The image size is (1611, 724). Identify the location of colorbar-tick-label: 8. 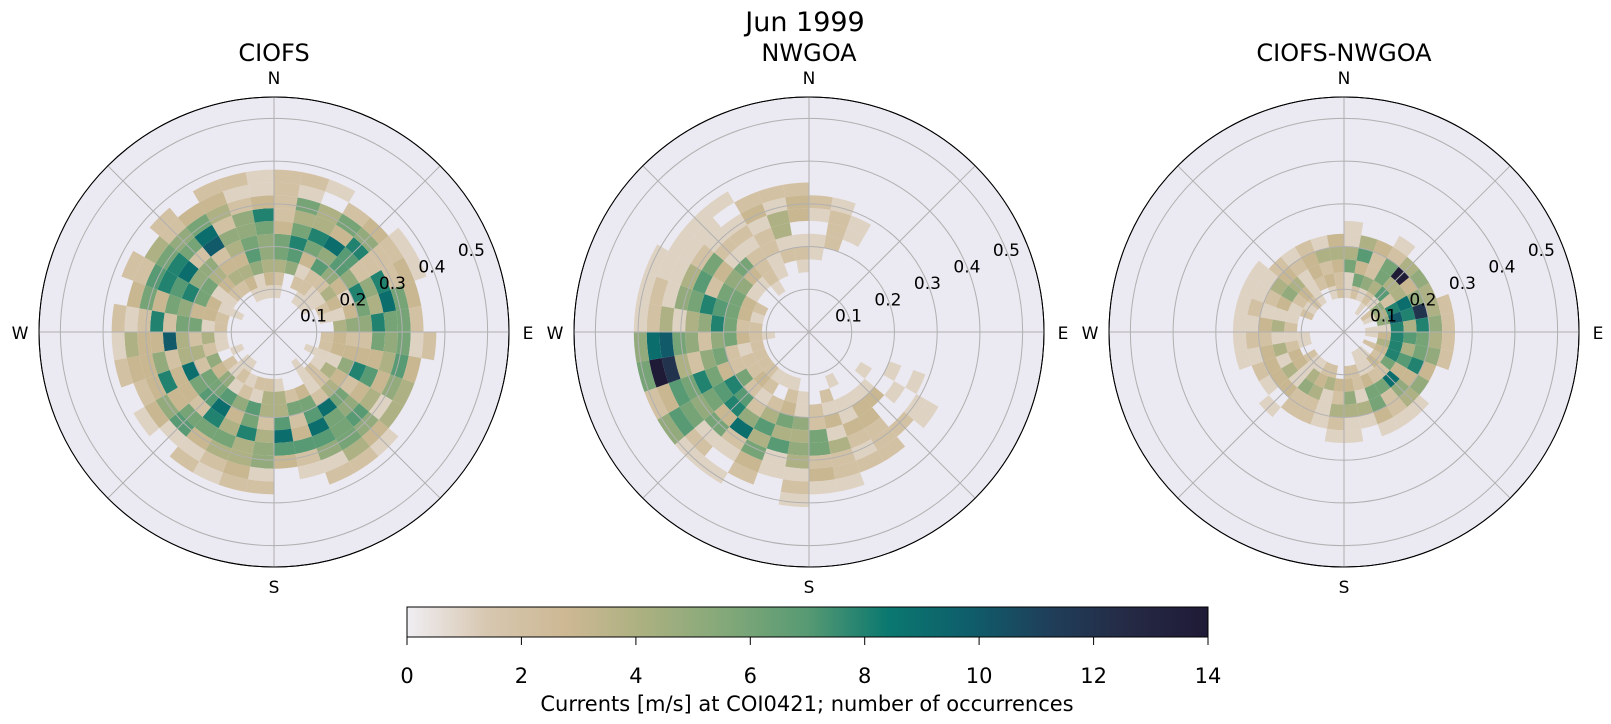
(864, 676).